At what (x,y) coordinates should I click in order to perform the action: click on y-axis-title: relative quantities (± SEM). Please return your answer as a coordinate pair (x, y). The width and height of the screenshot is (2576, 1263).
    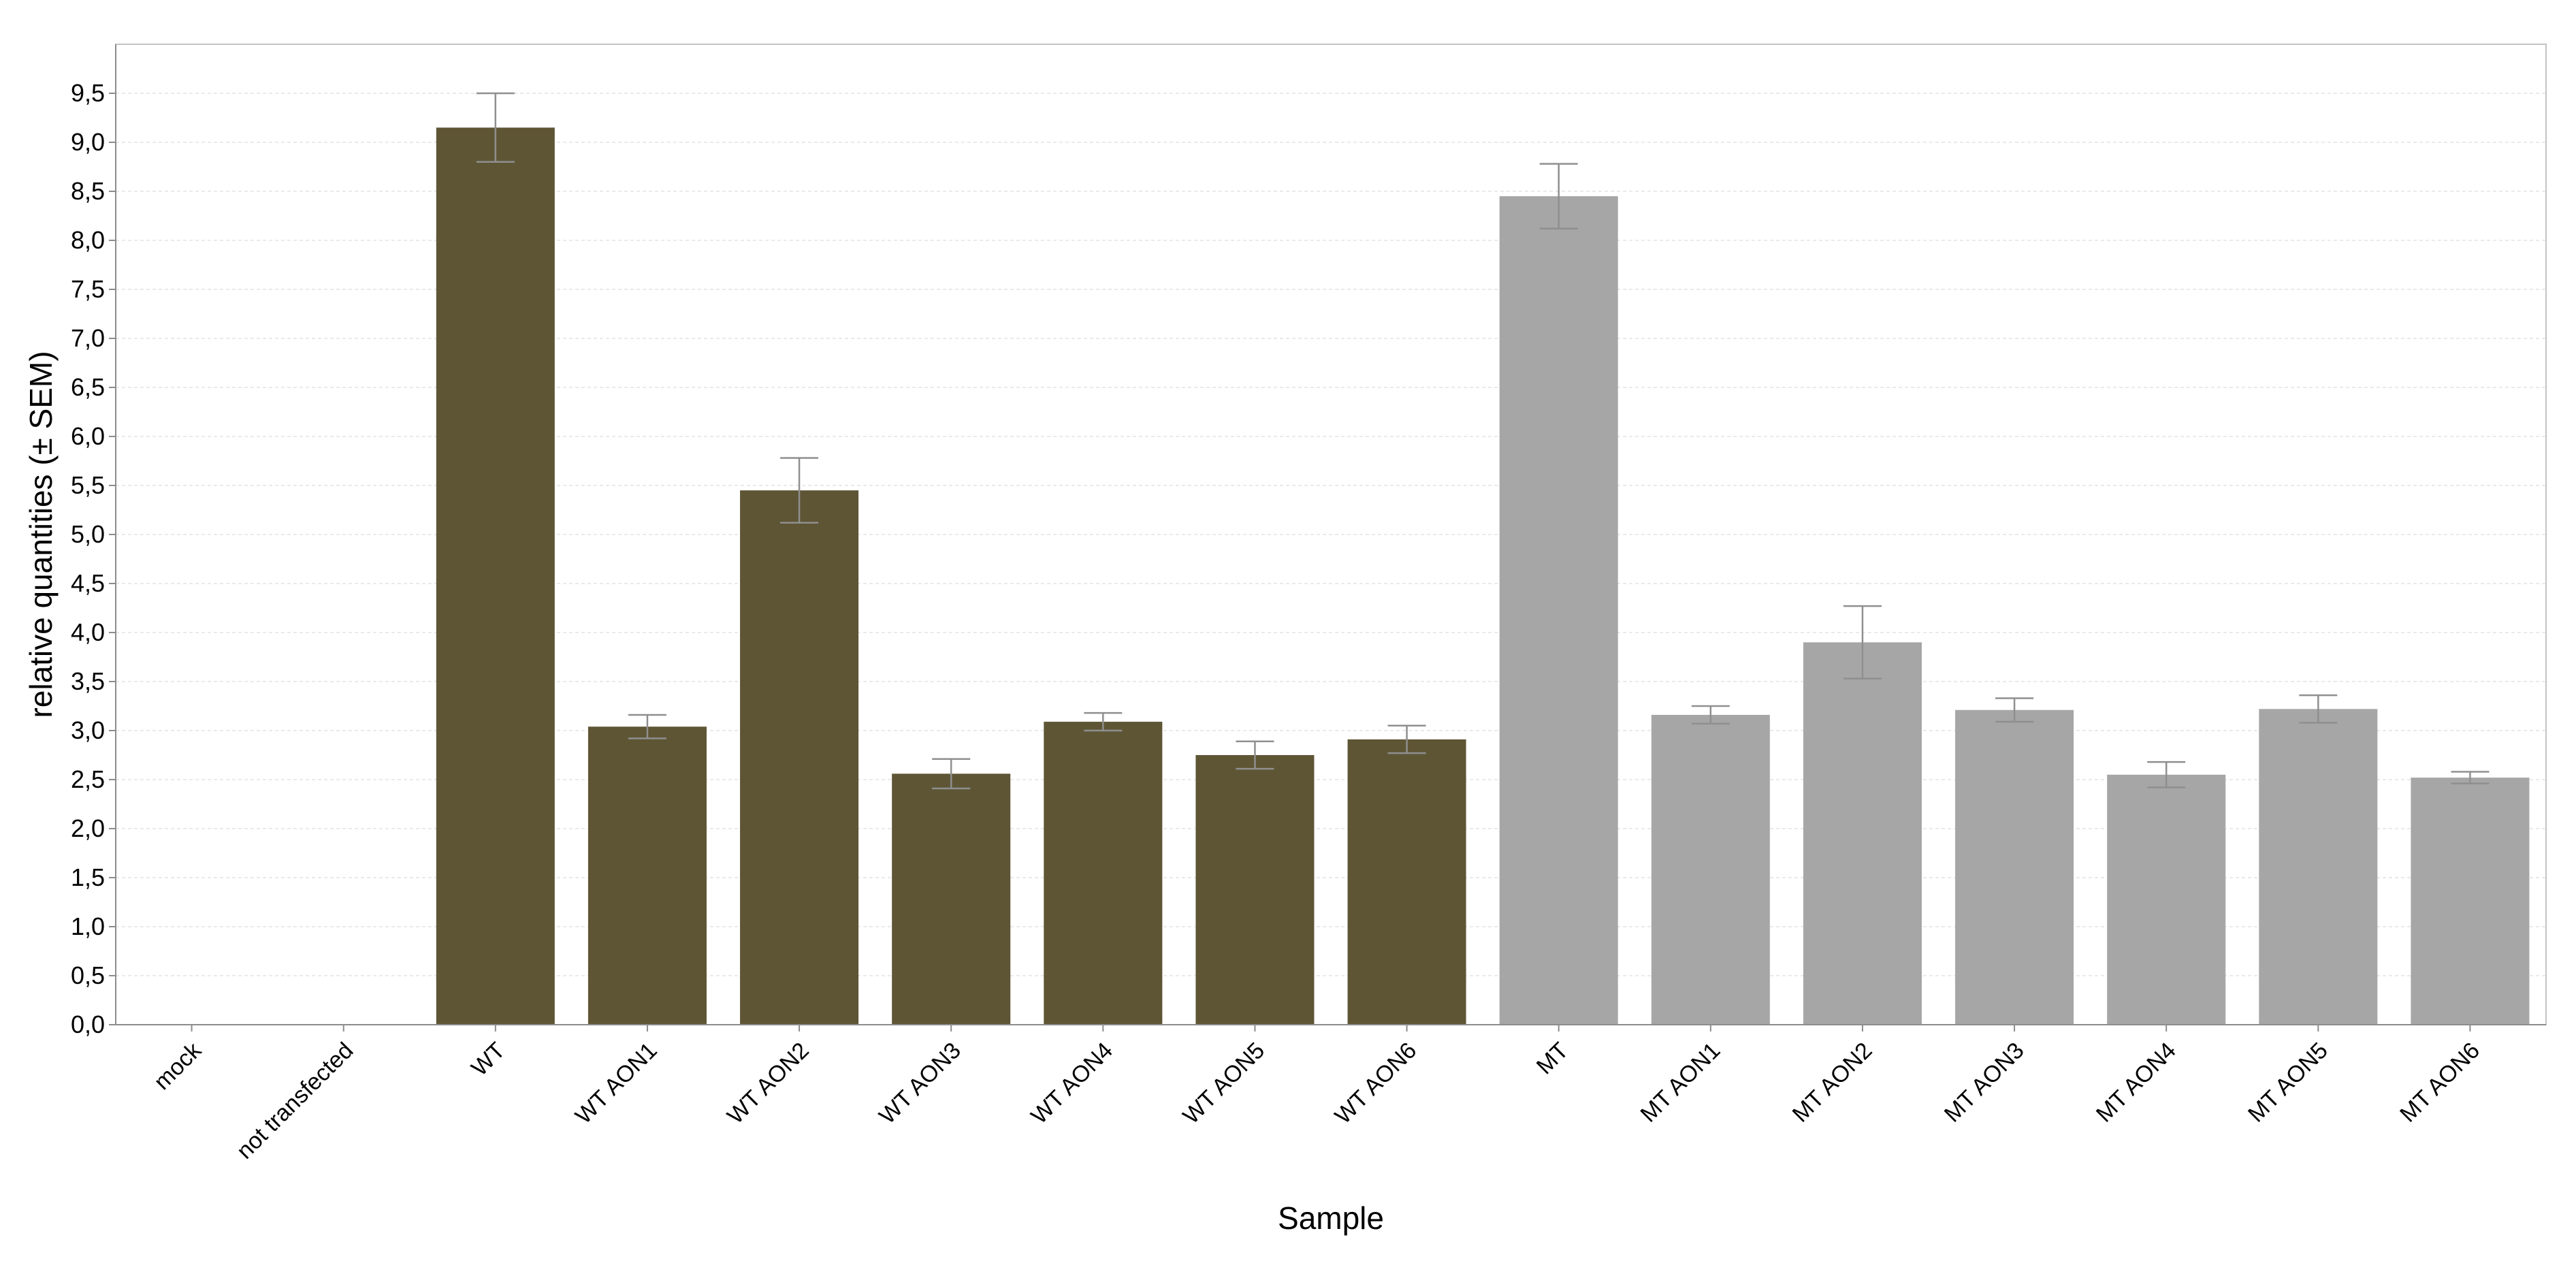
    Looking at the image, I should click on (41, 534).